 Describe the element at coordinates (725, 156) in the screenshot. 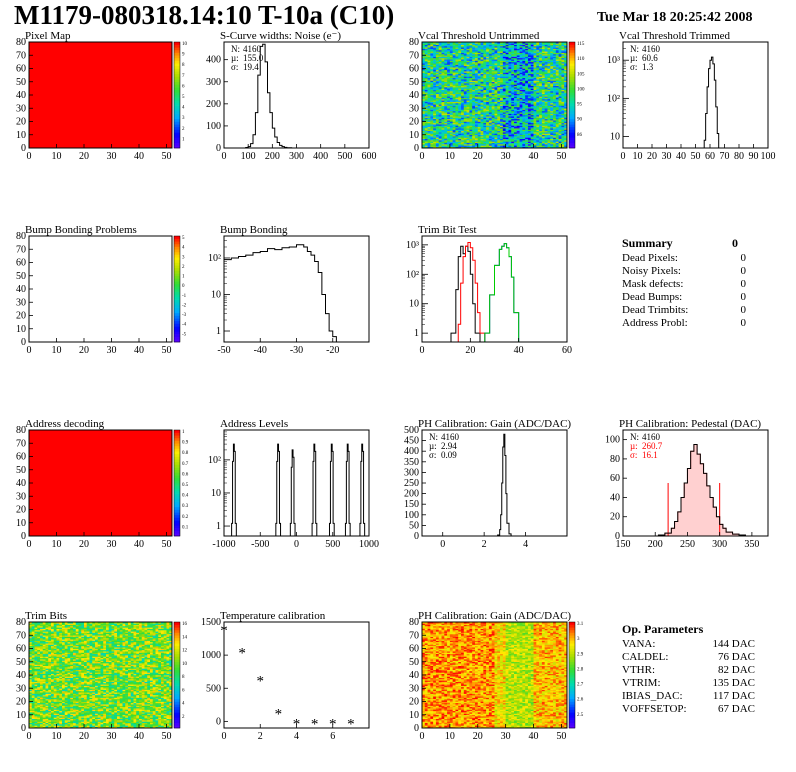

I see `x-tick-label: 70` at that location.